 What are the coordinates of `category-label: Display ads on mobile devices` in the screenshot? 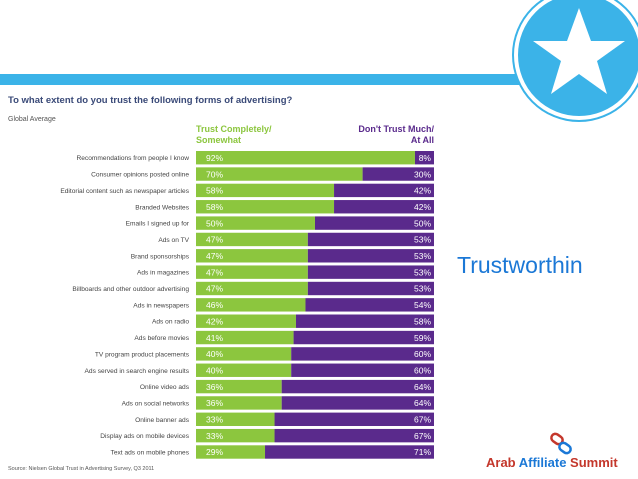 It's located at (144, 436).